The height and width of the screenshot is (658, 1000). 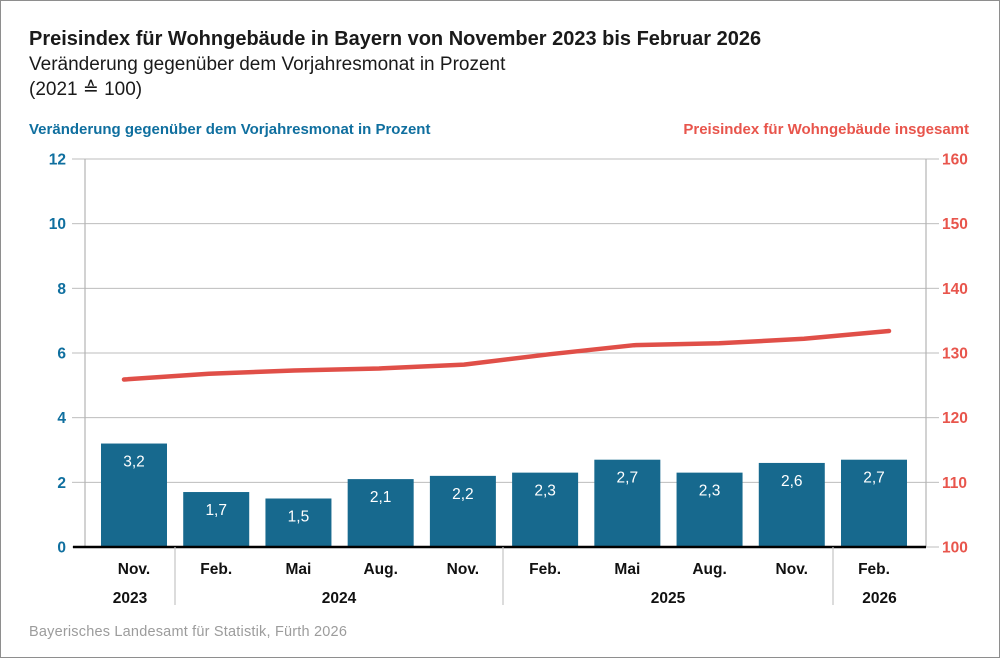 What do you see at coordinates (61, 483) in the screenshot?
I see `left-axis-tick-label: 2` at bounding box center [61, 483].